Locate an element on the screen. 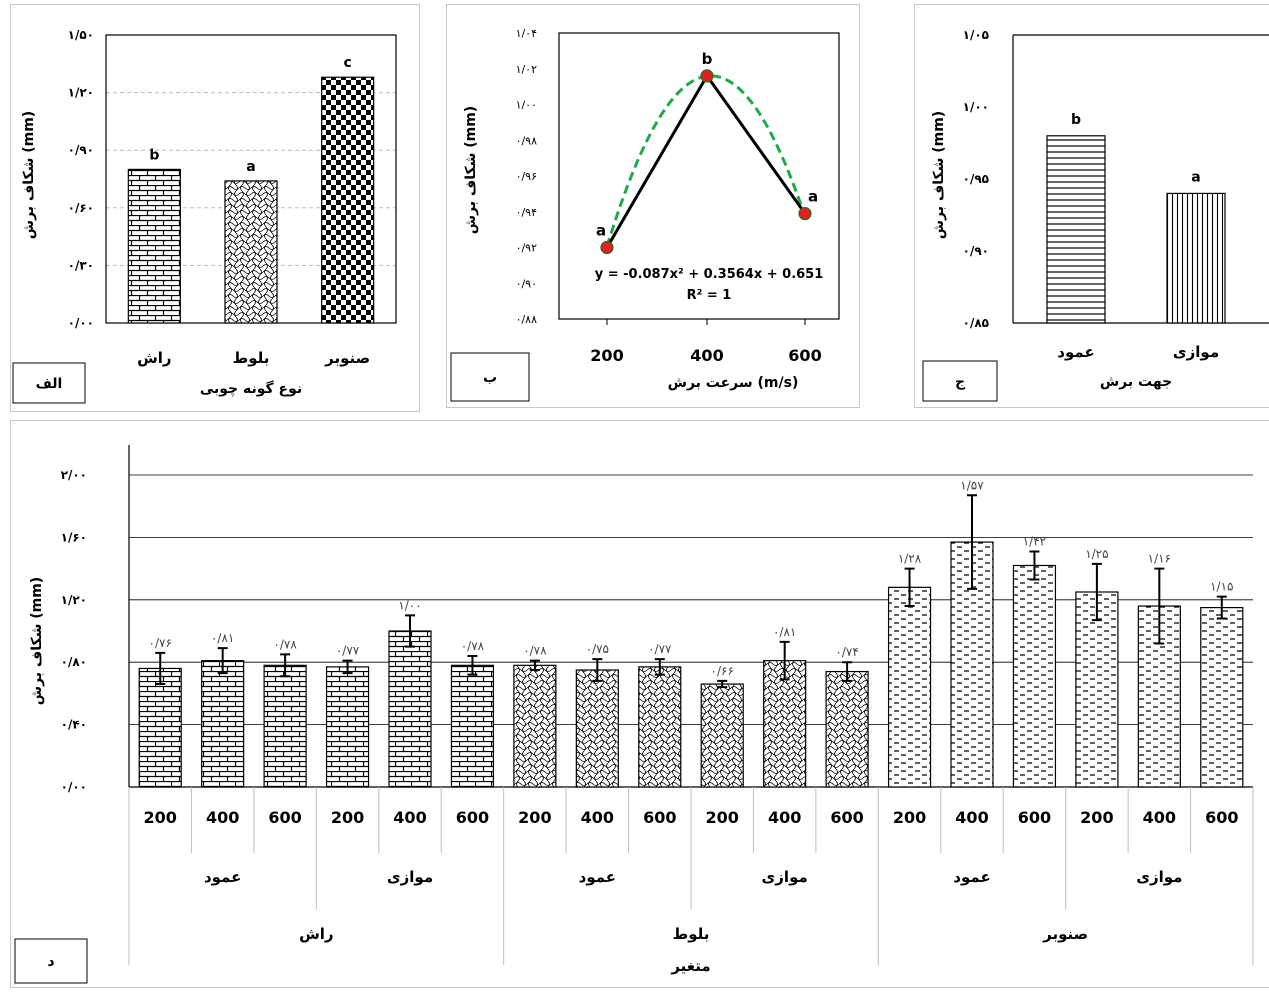 The image size is (1269, 993). significance-letter-c: a is located at coordinates (1195, 177).